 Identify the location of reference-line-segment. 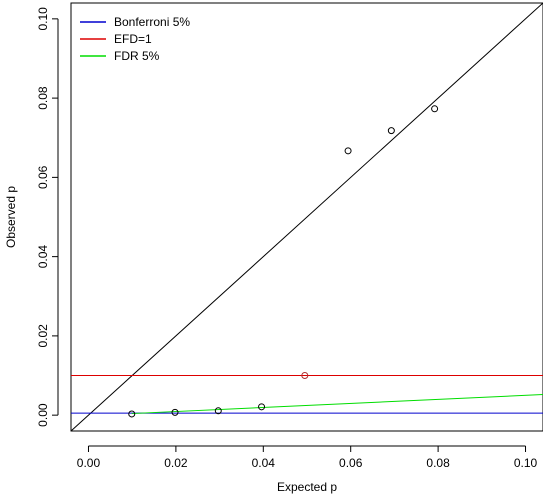
(337, 404).